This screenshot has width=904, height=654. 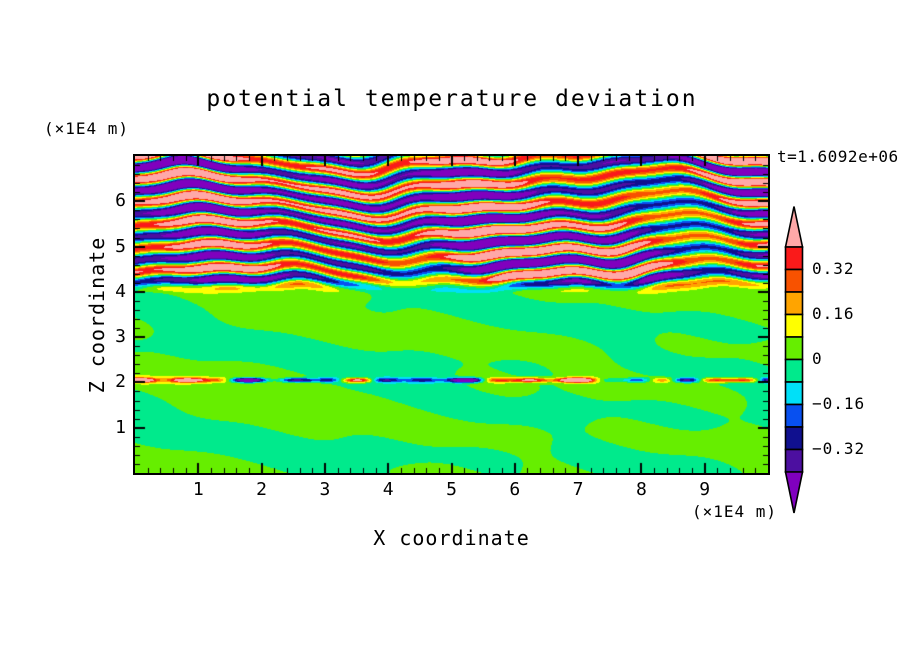 What do you see at coordinates (325, 489) in the screenshot?
I see `x-tick-label: 3` at bounding box center [325, 489].